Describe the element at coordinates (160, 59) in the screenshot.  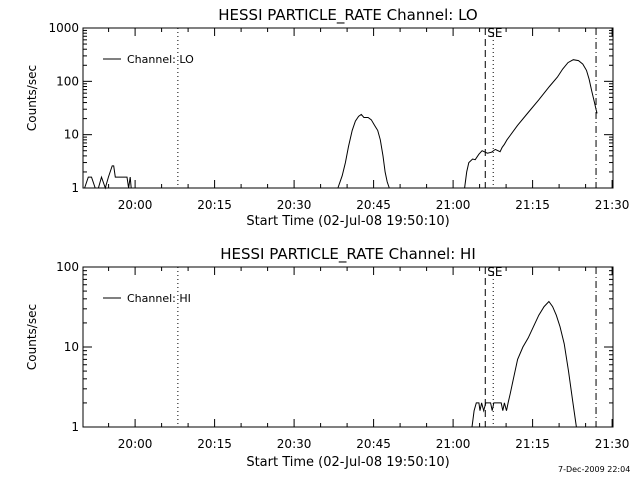
I see `legend-entry: Channel: LO` at that location.